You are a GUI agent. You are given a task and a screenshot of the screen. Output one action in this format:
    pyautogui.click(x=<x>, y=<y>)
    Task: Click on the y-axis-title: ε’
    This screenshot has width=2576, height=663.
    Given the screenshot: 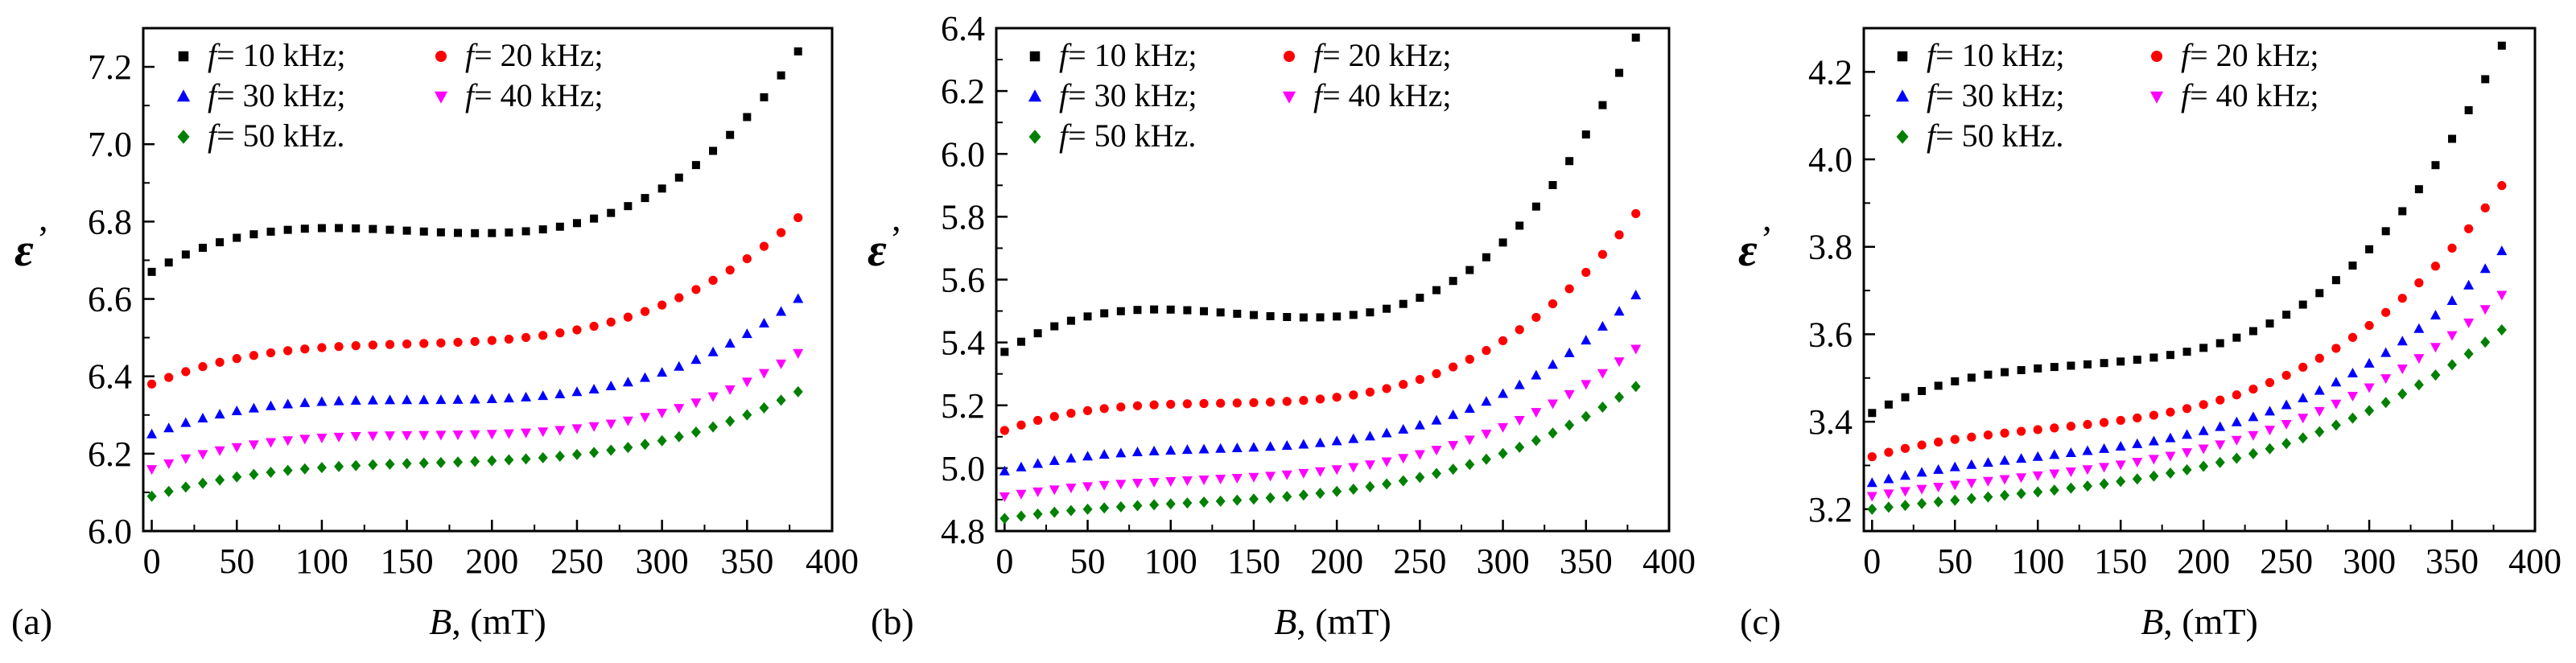 What is the action you would take?
    pyautogui.click(x=1755, y=247)
    